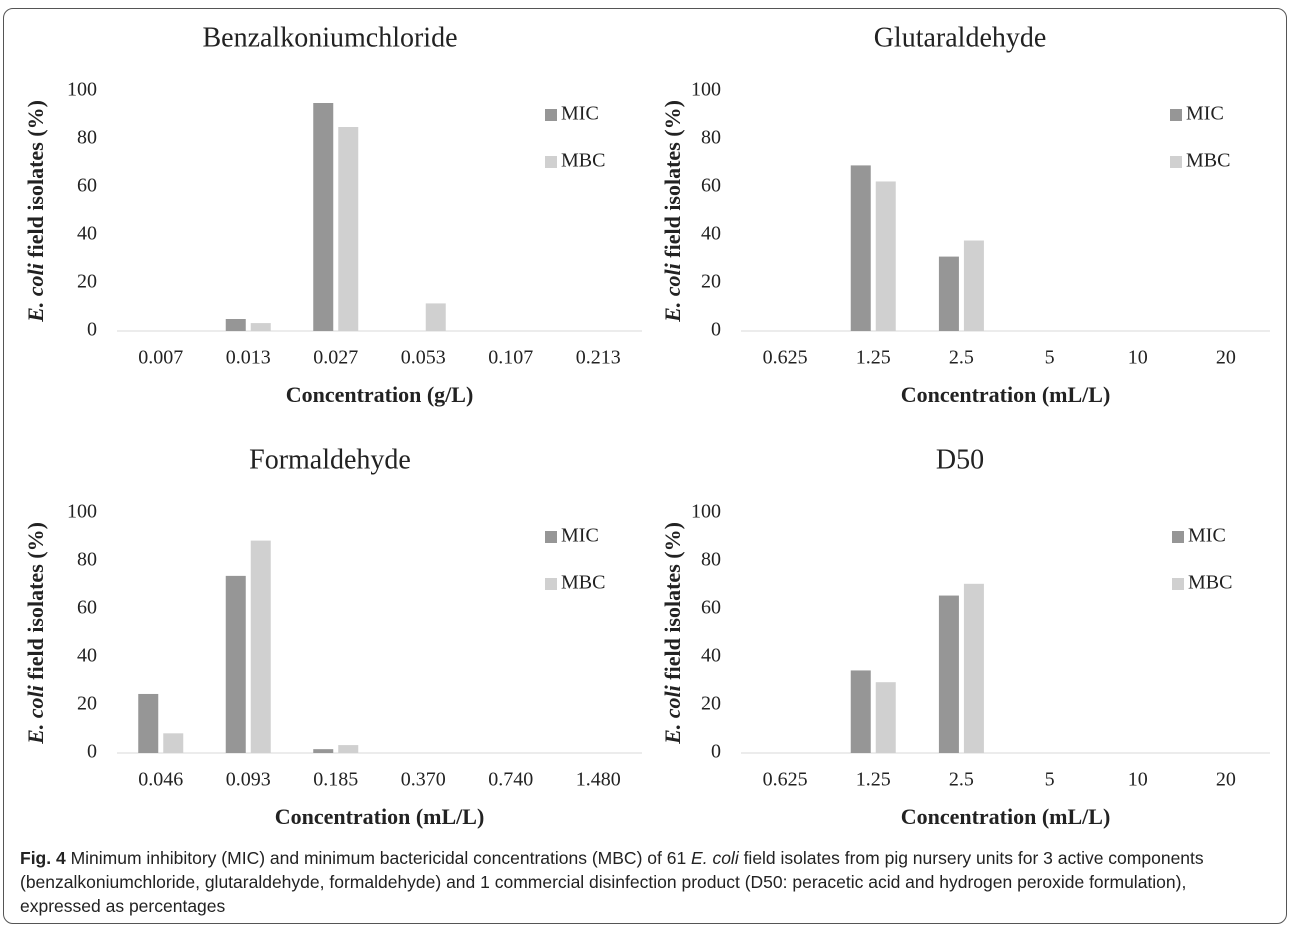 This screenshot has width=1292, height=929. Describe the element at coordinates (380, 394) in the screenshot. I see `x-axis-label: Concentration (g/L)` at that location.